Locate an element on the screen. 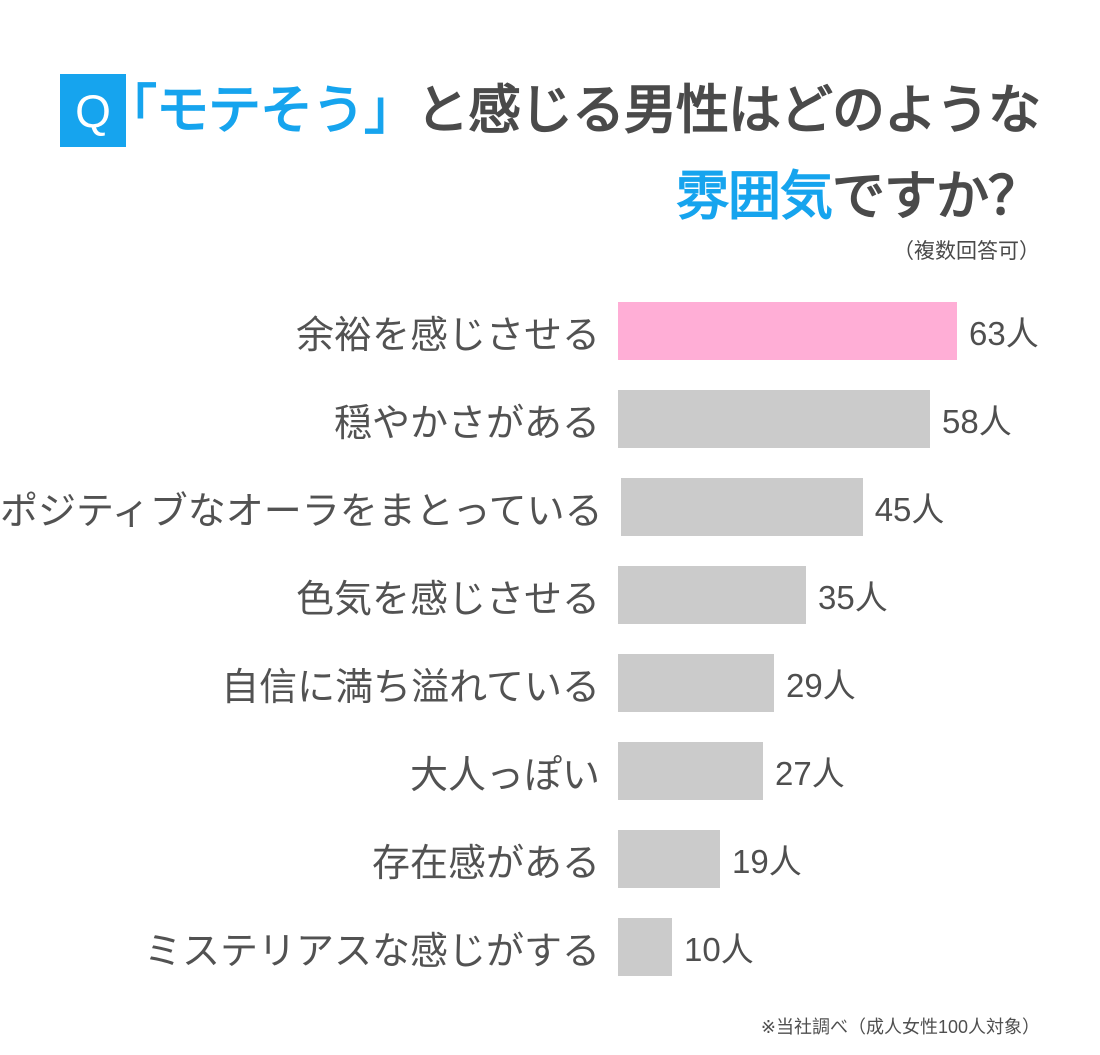  value-label: 27人 is located at coordinates (810, 773).